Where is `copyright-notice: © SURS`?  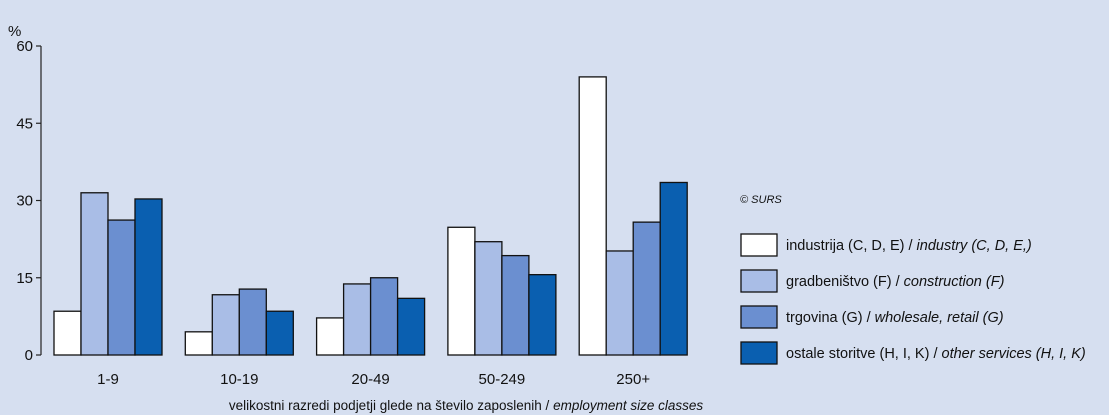 copyright-notice: © SURS is located at coordinates (761, 200).